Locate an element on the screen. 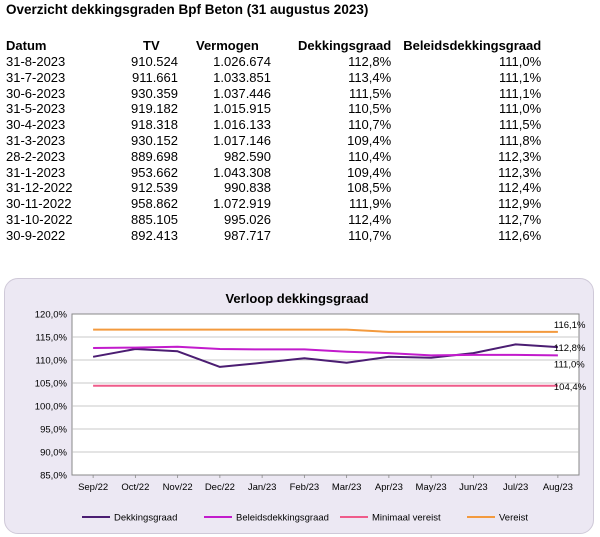 The image size is (600, 537). column-header-vermogen: Vermogen is located at coordinates (227, 45).